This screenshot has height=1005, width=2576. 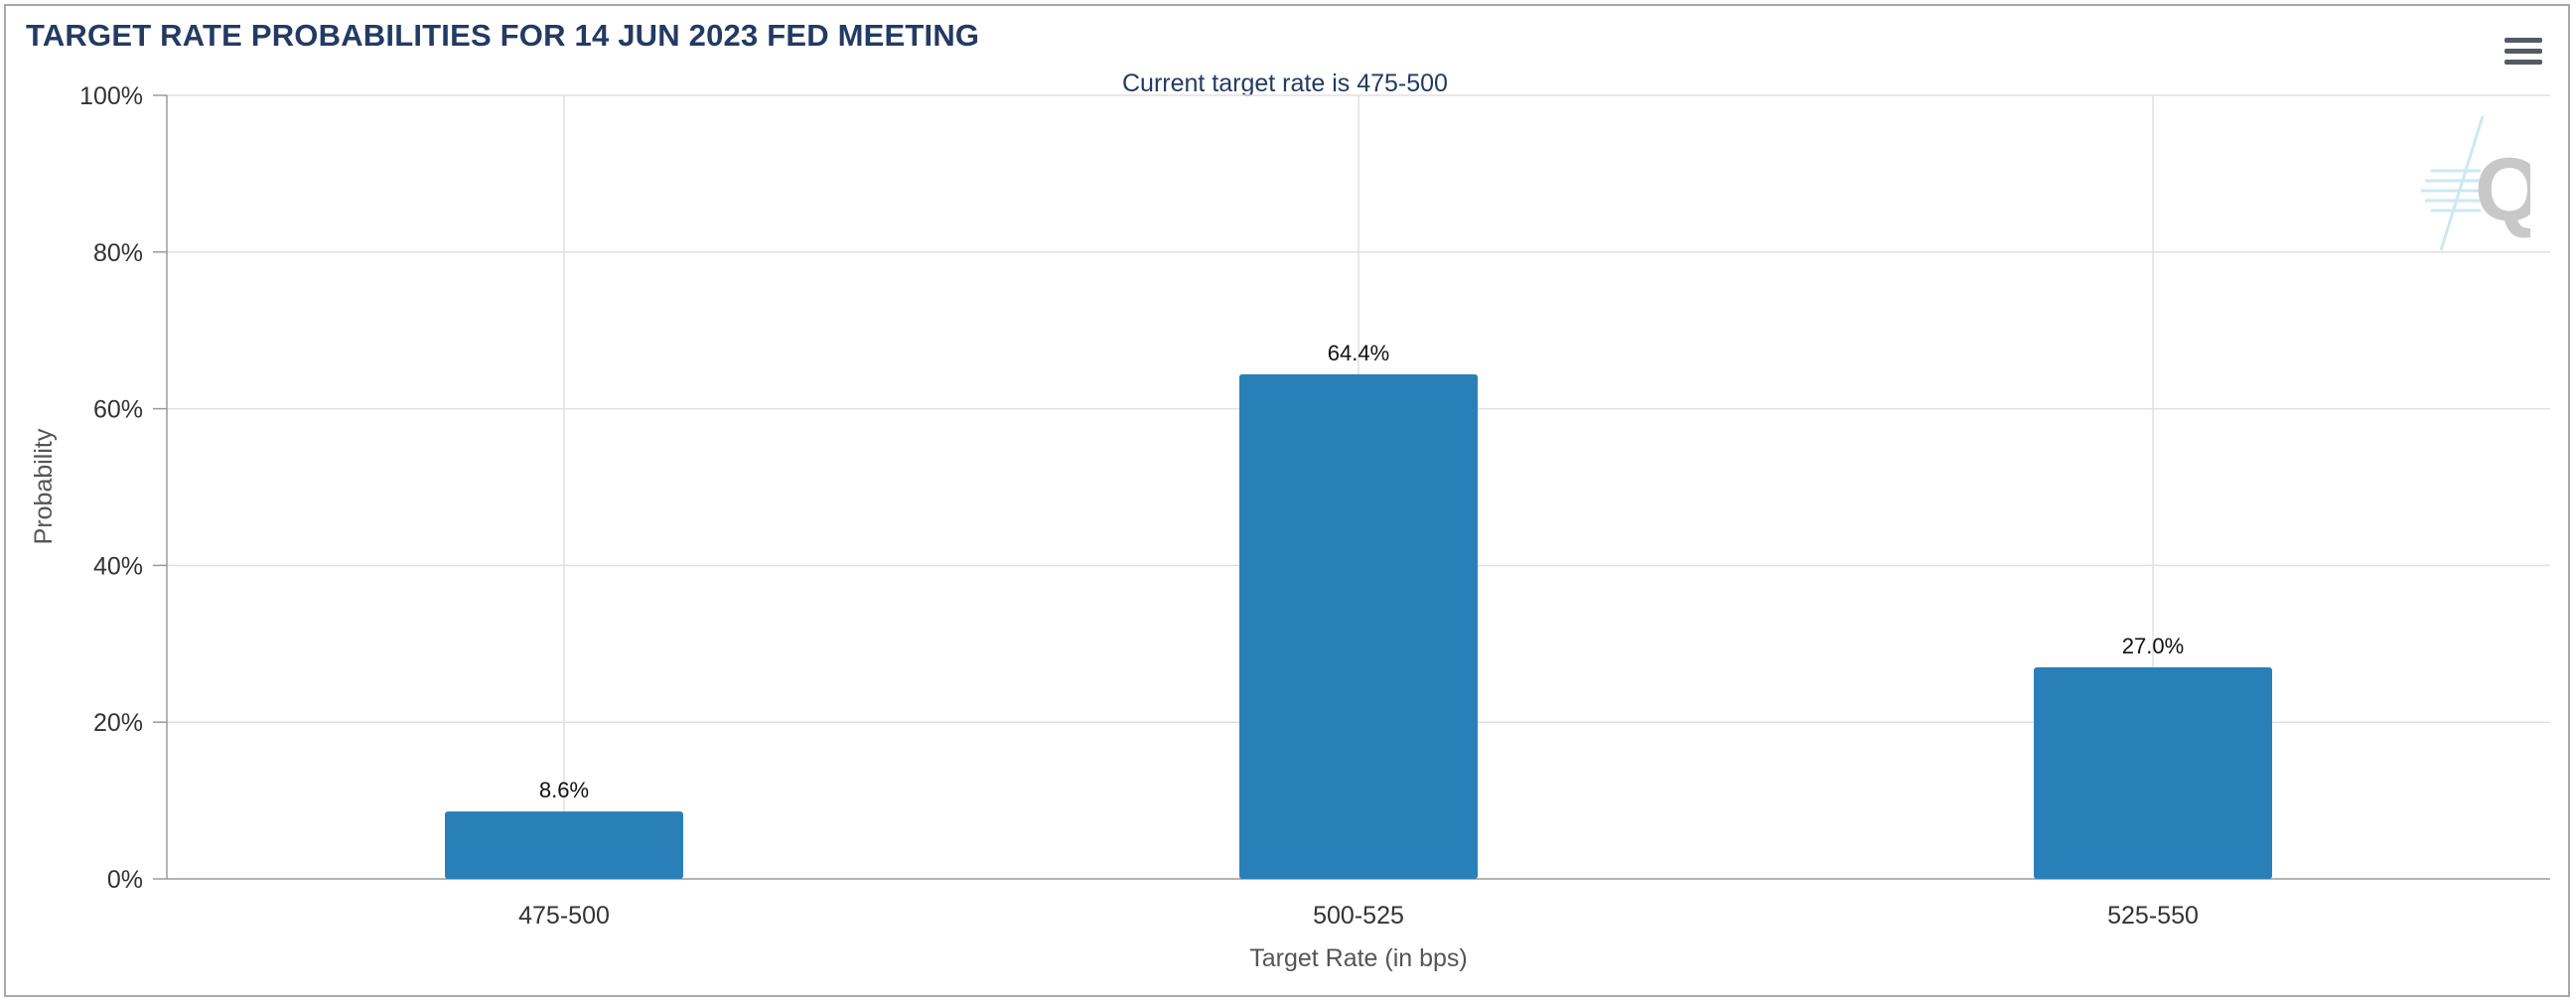 I want to click on svg-text: Q, so click(x=2502, y=191).